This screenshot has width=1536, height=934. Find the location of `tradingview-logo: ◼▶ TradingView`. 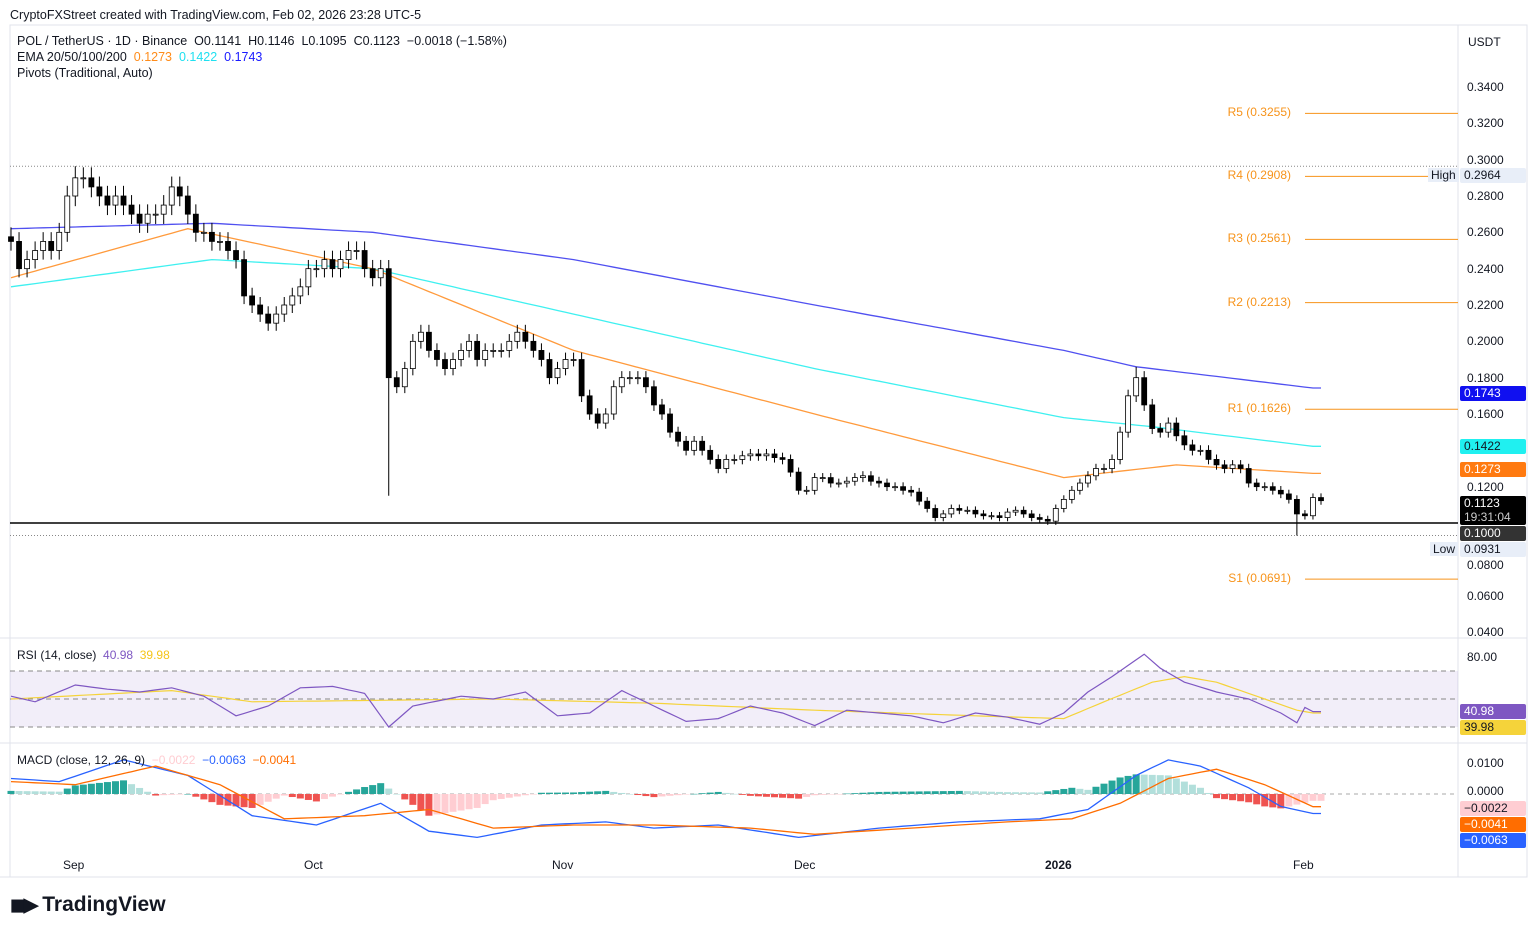

tradingview-logo: ◼▶ TradingView is located at coordinates (88, 905).